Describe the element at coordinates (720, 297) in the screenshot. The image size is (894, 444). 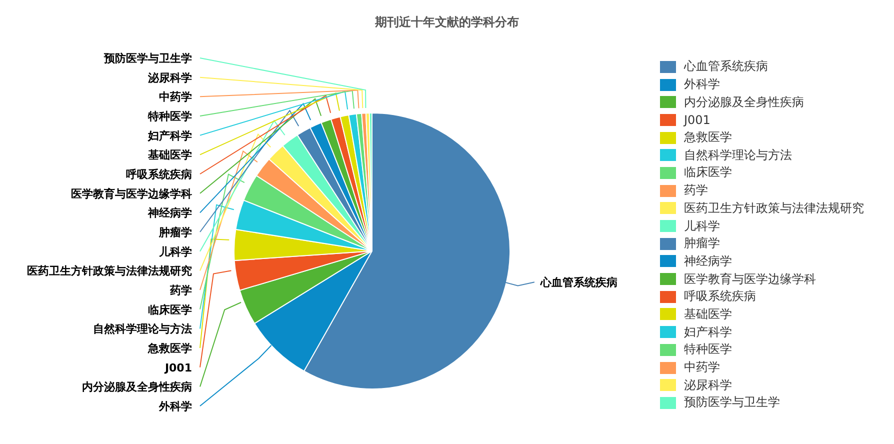
I see `legend-label: 呼吸系统疾病` at that location.